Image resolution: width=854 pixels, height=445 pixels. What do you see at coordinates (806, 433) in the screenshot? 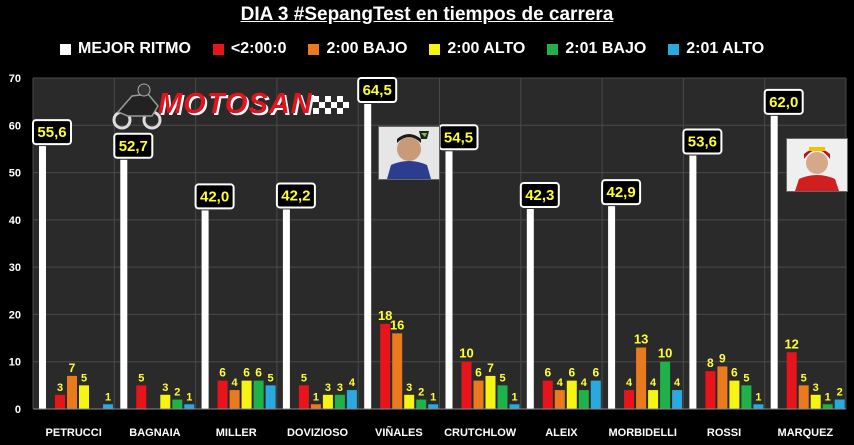
I see `x-tick-label: MARQUEZ` at bounding box center [806, 433].